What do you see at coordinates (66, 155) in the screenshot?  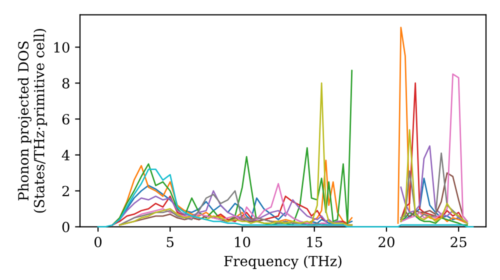 I see `y-tick-label: 4` at bounding box center [66, 155].